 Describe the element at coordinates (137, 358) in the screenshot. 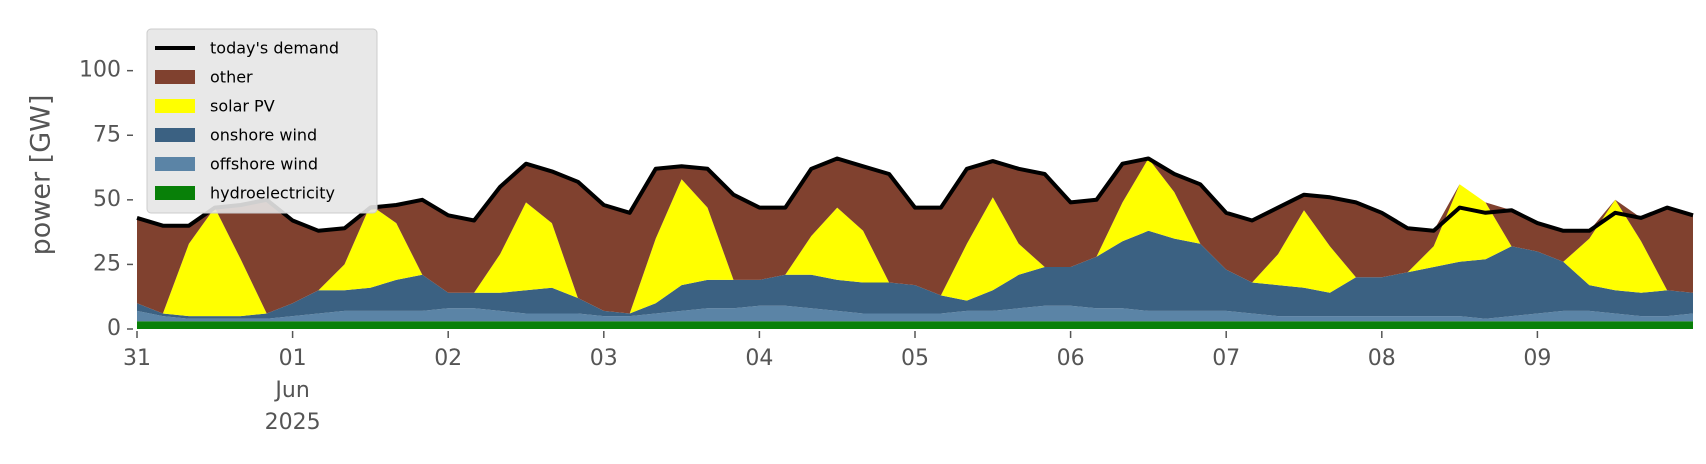

I see `x-tick-label: 31` at that location.